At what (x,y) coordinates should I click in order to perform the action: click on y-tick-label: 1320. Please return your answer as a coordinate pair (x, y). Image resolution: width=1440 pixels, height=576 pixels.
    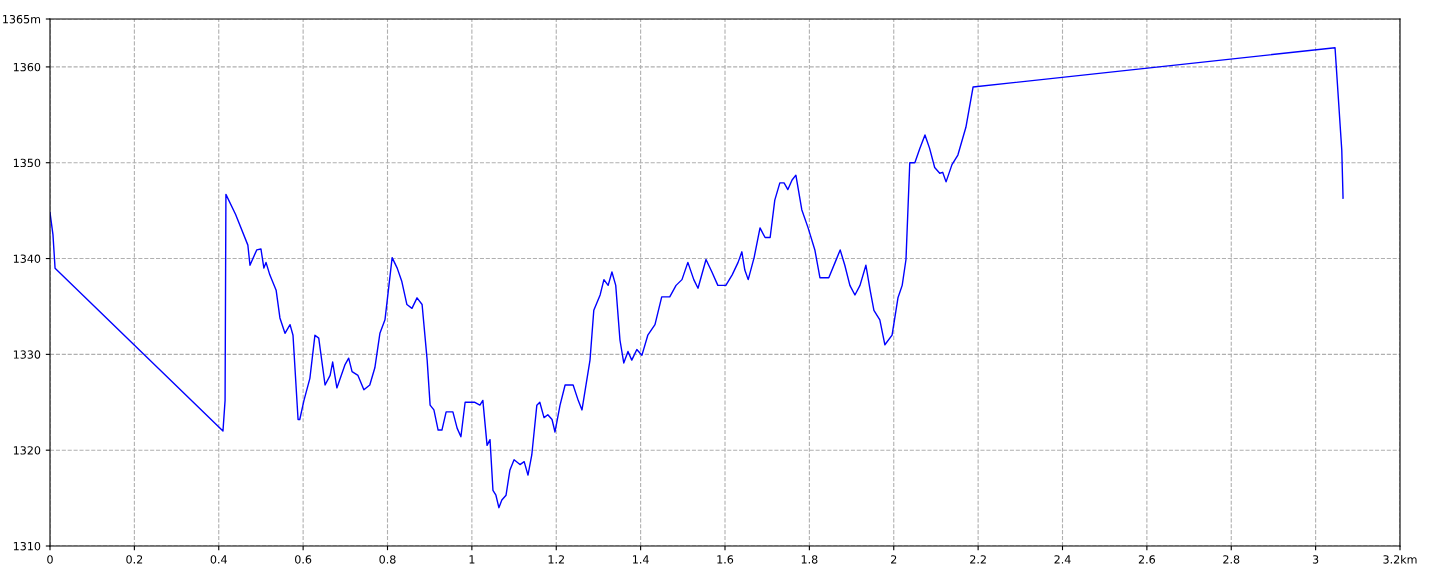
    Looking at the image, I should click on (27, 450).